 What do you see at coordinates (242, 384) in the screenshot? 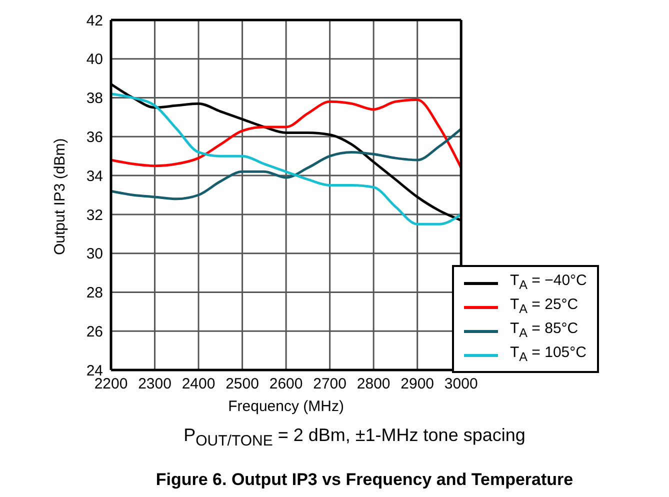
I see `x-tick-label: 2500` at bounding box center [242, 384].